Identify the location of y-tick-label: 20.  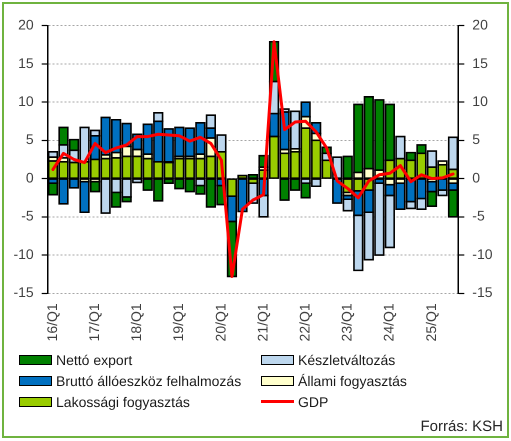
(26, 24).